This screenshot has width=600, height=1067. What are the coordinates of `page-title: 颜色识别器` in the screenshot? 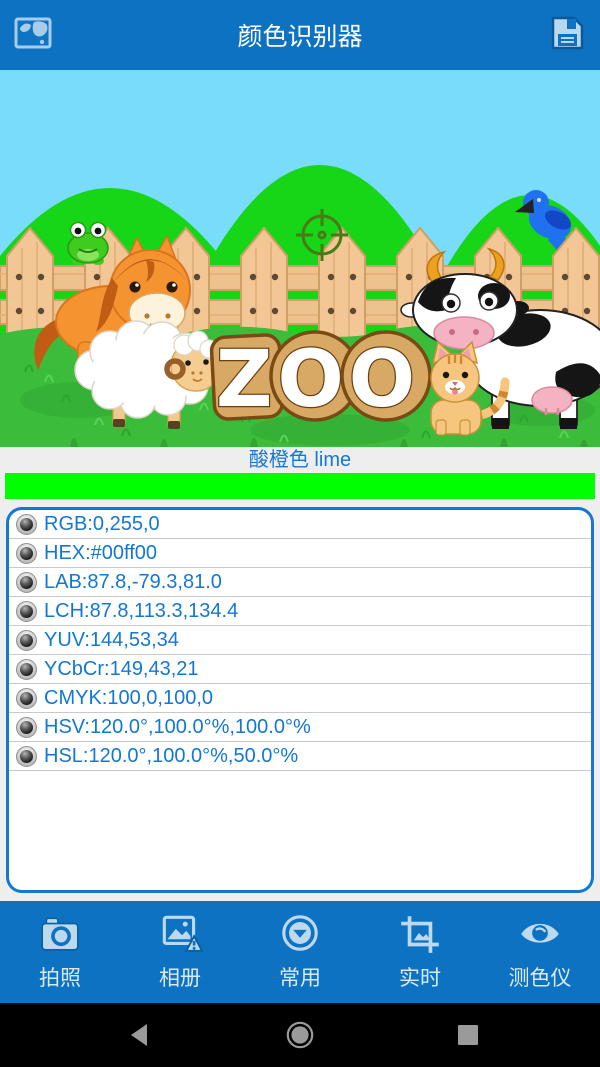 It's located at (300, 37).